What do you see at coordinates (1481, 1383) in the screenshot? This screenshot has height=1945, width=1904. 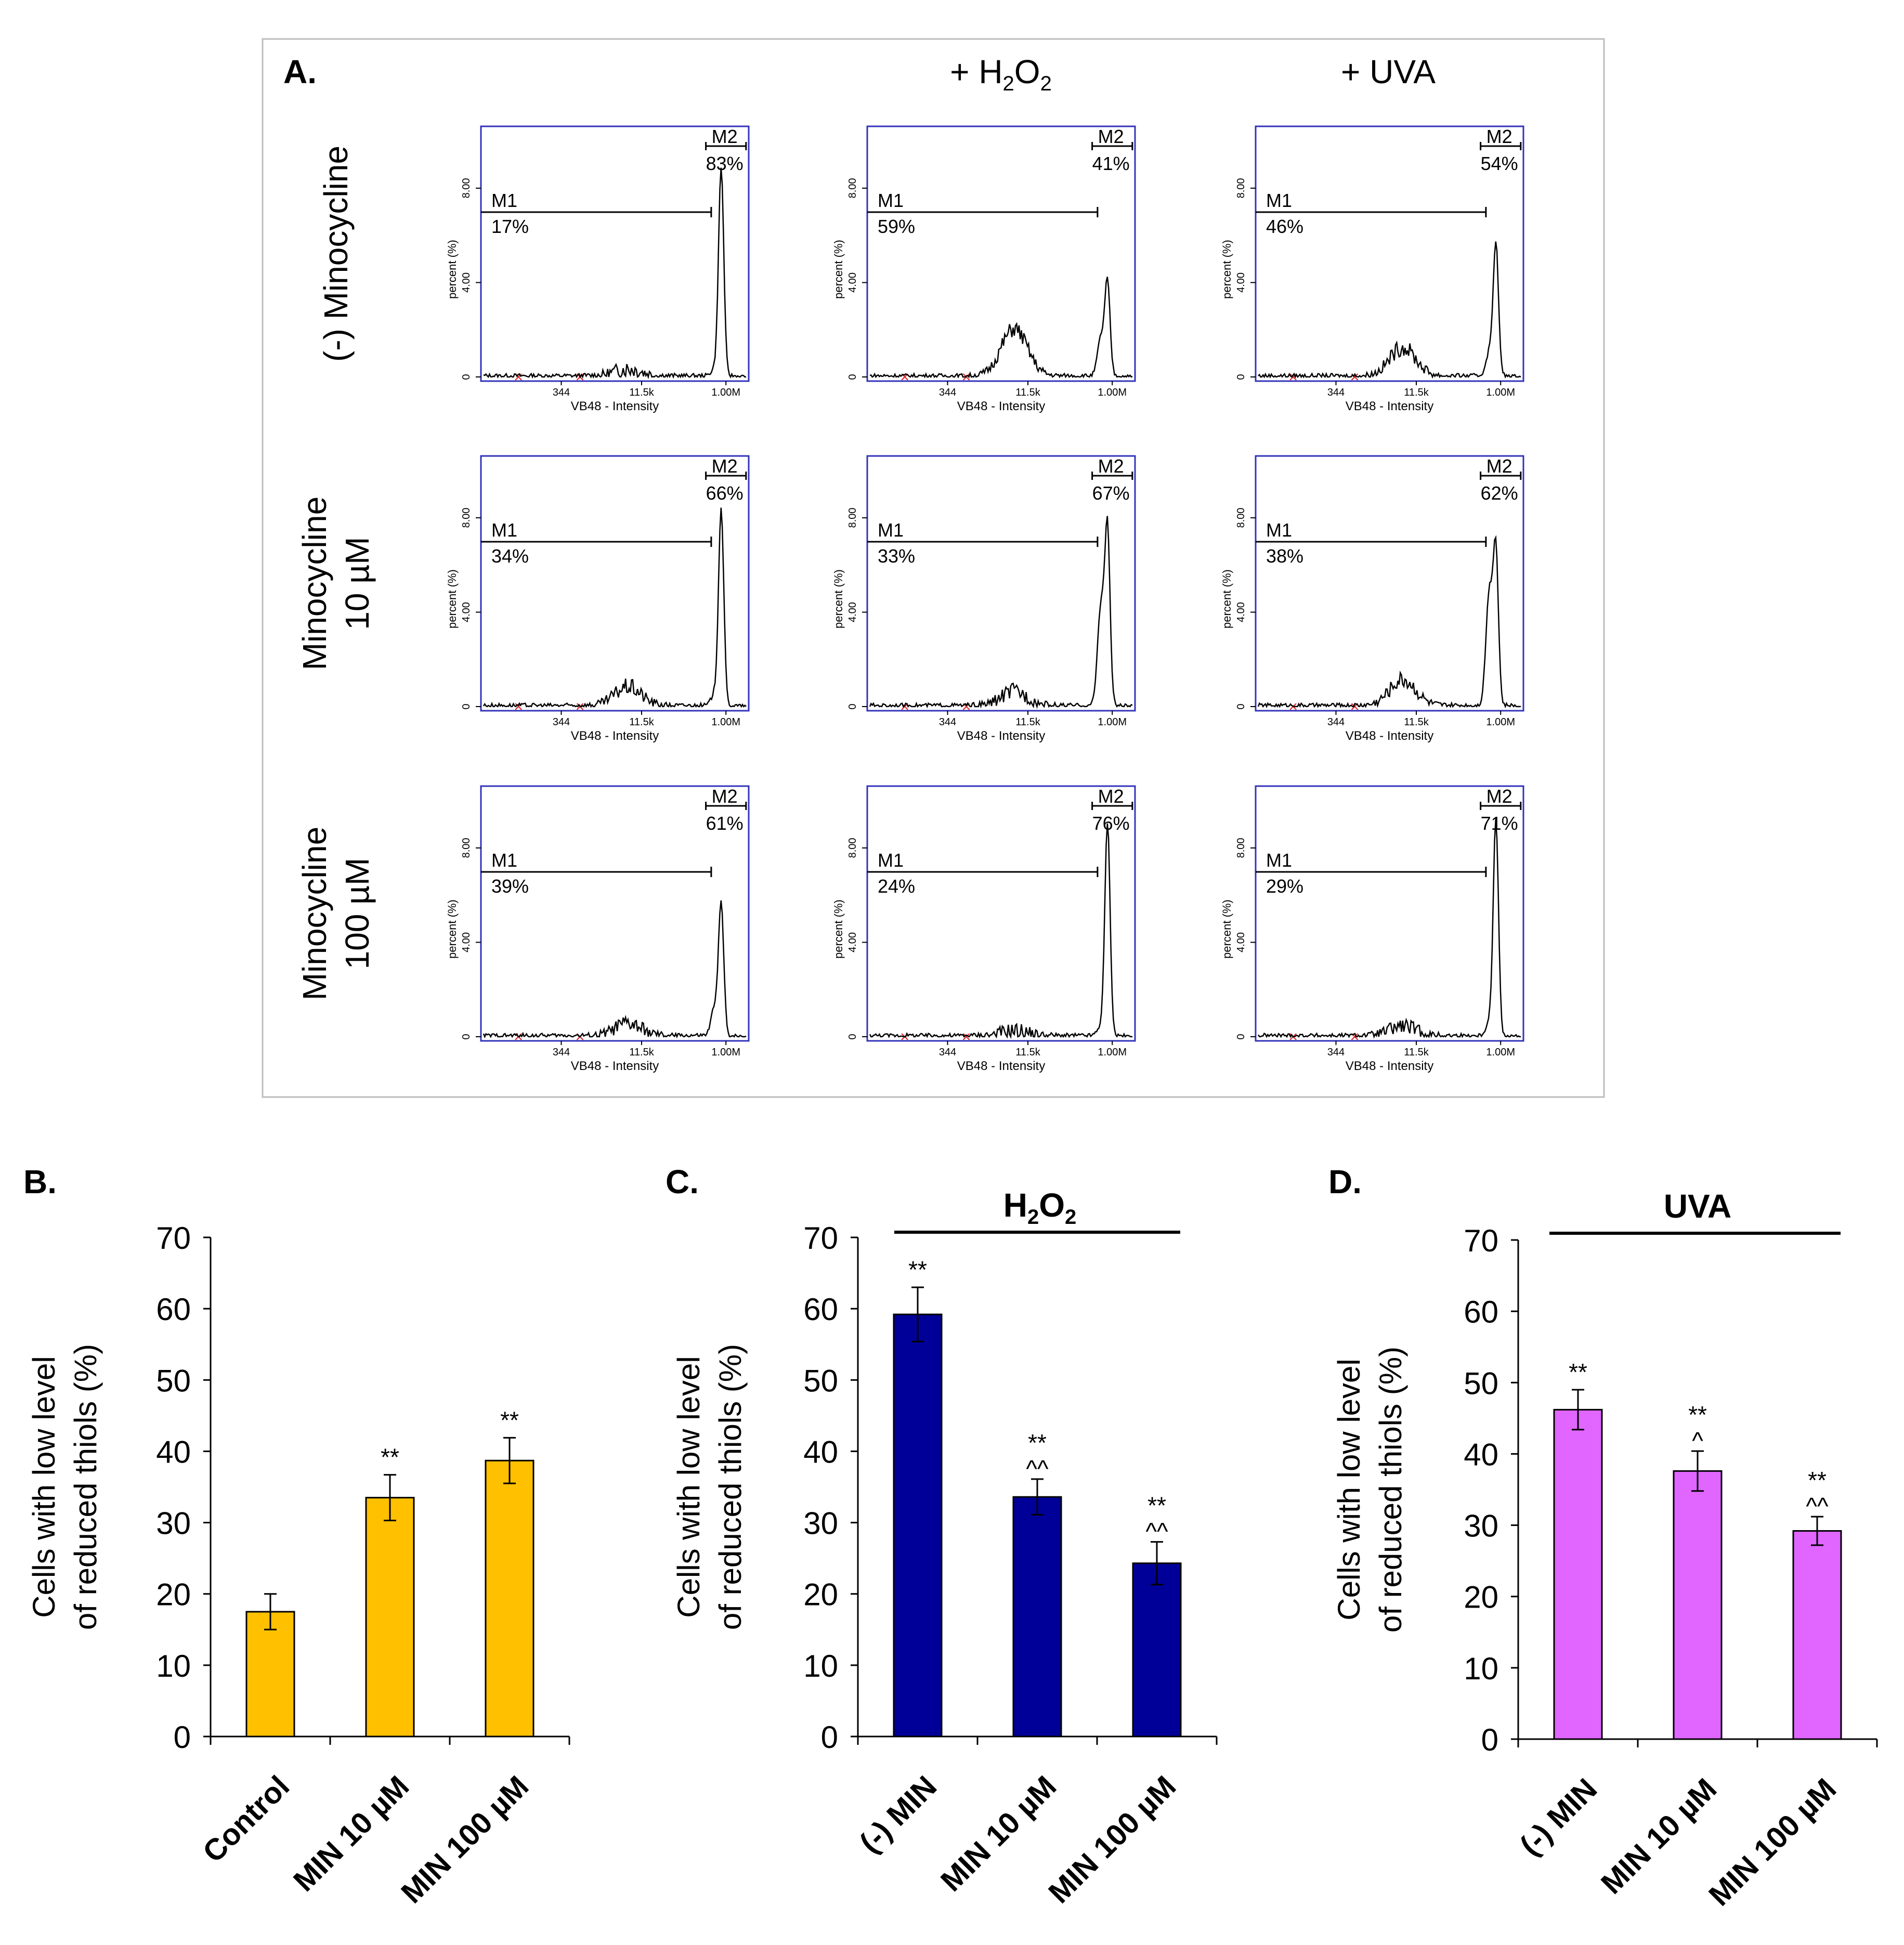 I see `y-tick-label: 50` at bounding box center [1481, 1383].